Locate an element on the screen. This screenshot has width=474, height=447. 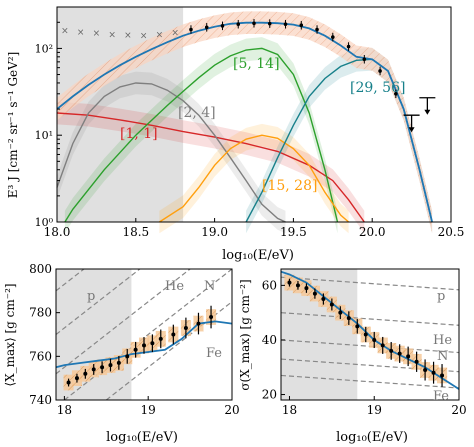
y-axis-label: E³ J [cm⁻² sr⁻¹ s⁻¹ GeV²] is located at coordinates (13, 125).